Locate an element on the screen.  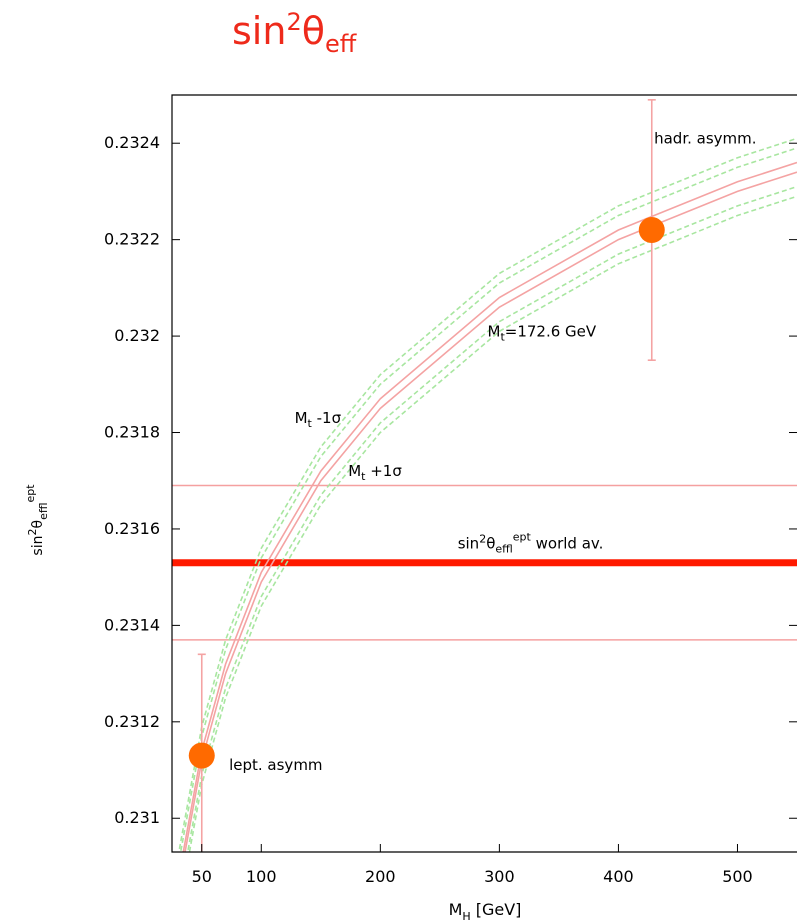
y-axis-label: sin2θefflept is located at coordinates (37, 520).